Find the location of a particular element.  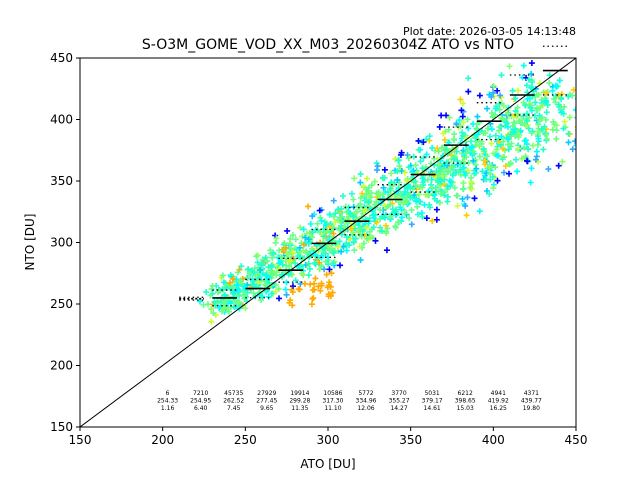

bin-count: 5031 is located at coordinates (431, 393).